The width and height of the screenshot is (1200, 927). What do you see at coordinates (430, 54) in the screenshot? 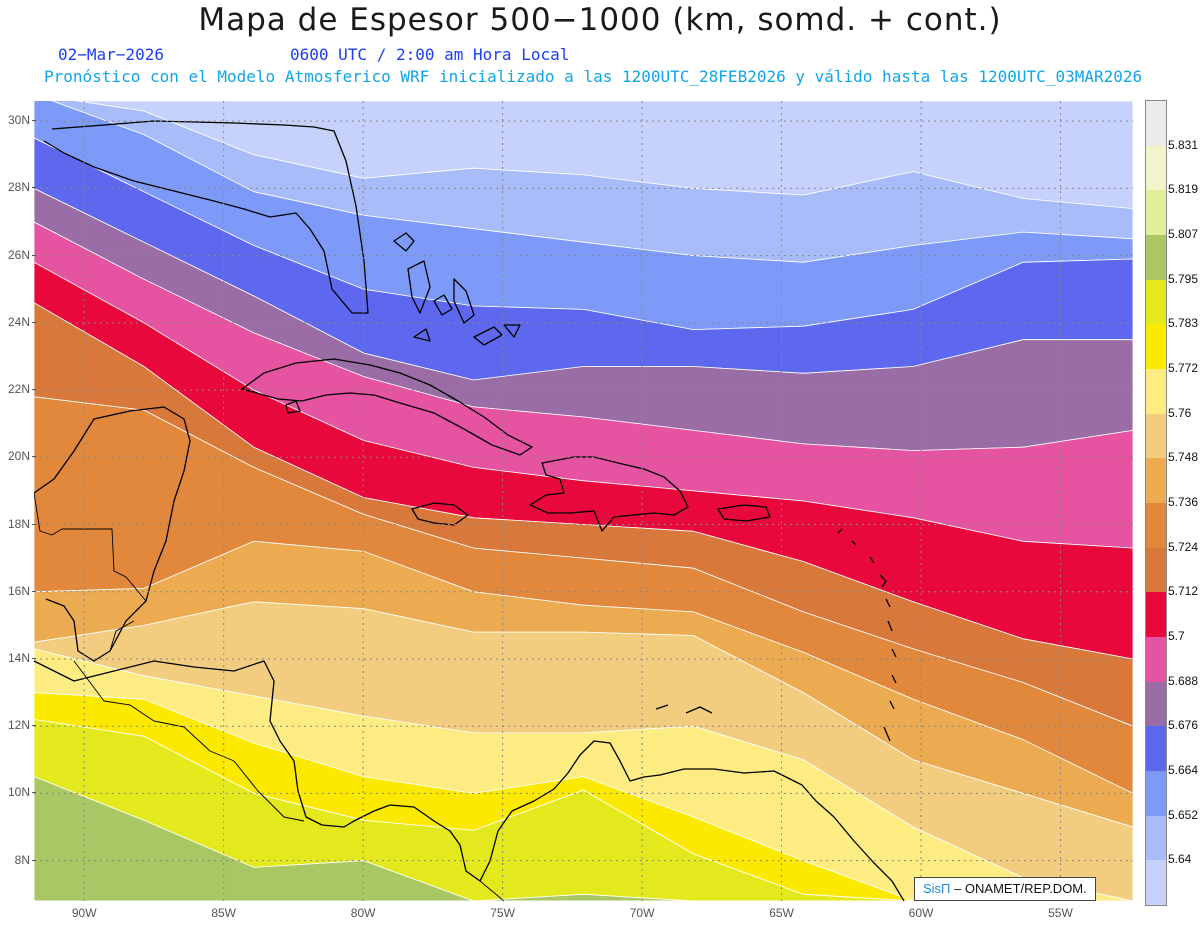
I see `time-label: 0600 UTC / 2:00 am Hora Local` at bounding box center [430, 54].